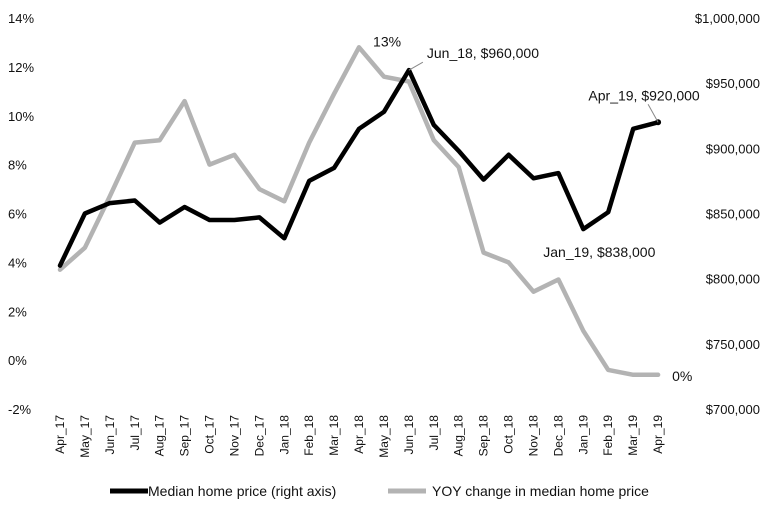 The width and height of the screenshot is (768, 513). What do you see at coordinates (733, 83) in the screenshot?
I see `right-tick-label: $950,000` at bounding box center [733, 83].